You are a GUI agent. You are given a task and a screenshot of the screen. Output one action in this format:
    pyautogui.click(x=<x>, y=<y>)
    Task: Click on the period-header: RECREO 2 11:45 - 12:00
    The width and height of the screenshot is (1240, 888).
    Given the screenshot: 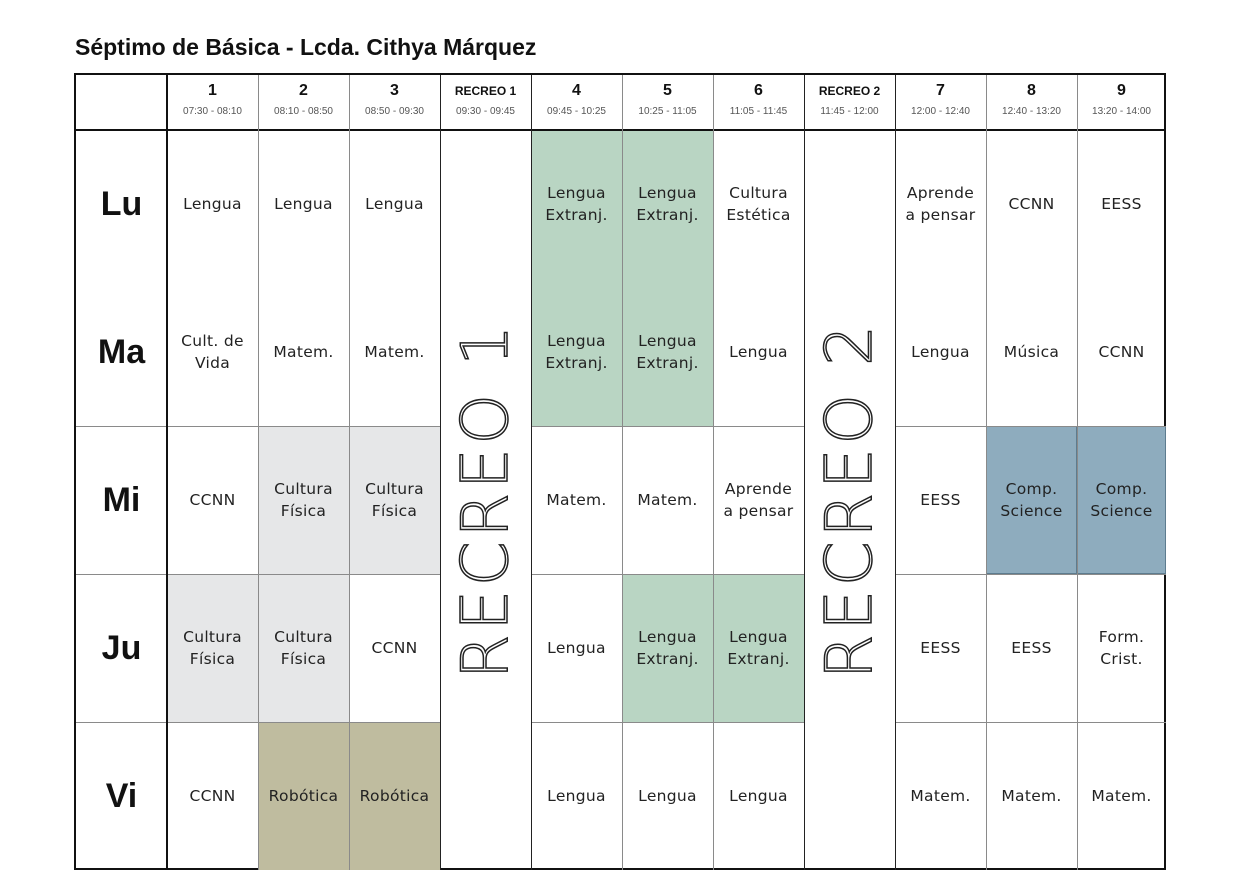 What is the action you would take?
    pyautogui.click(x=849, y=102)
    